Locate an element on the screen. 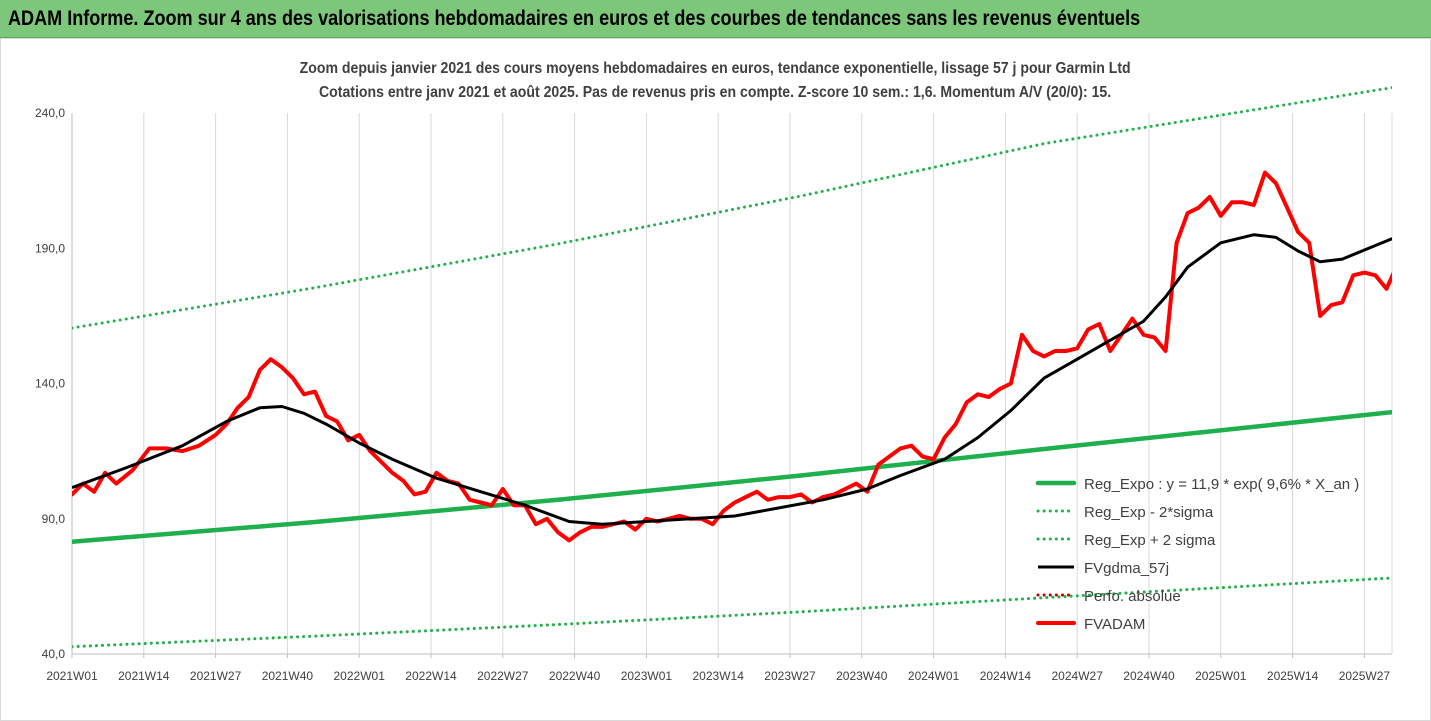 The width and height of the screenshot is (1431, 721). x-tick-label: 2025W27 is located at coordinates (1365, 676).